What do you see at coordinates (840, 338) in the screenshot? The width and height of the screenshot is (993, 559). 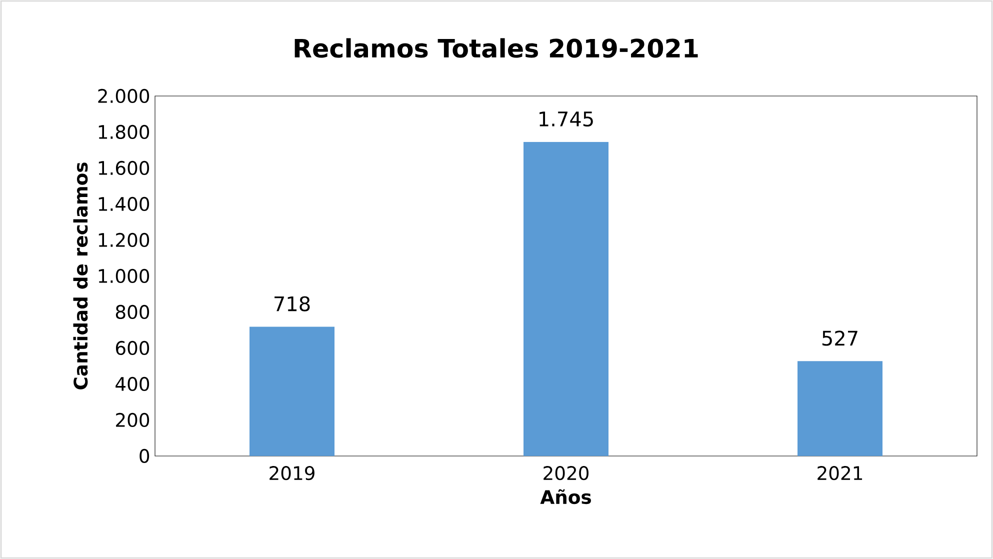 I see `data-label: 527` at bounding box center [840, 338].